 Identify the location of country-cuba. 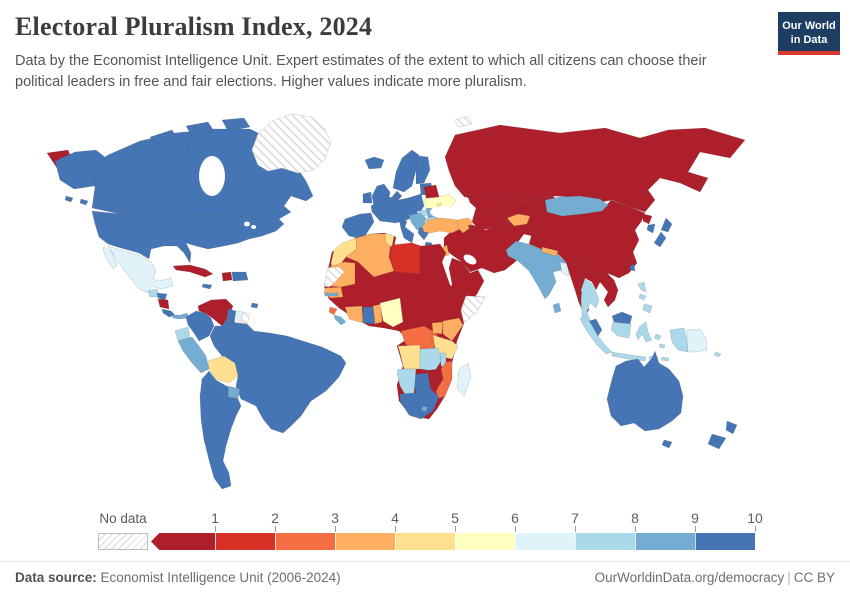
(193, 271).